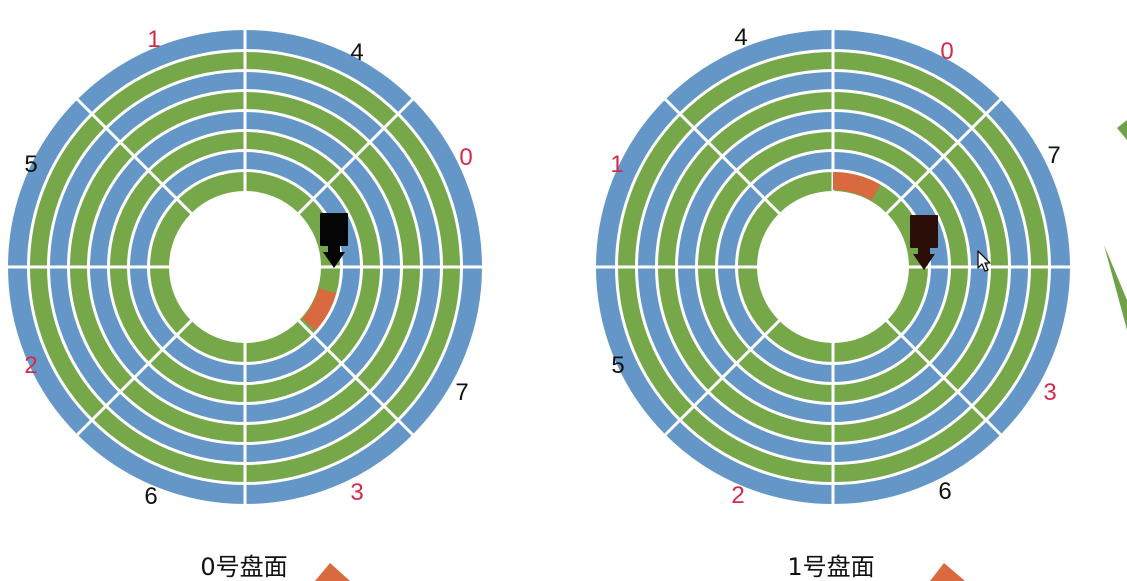 The image size is (1127, 581). I want to click on platter-1-caption: 1号盘面, so click(830, 567).